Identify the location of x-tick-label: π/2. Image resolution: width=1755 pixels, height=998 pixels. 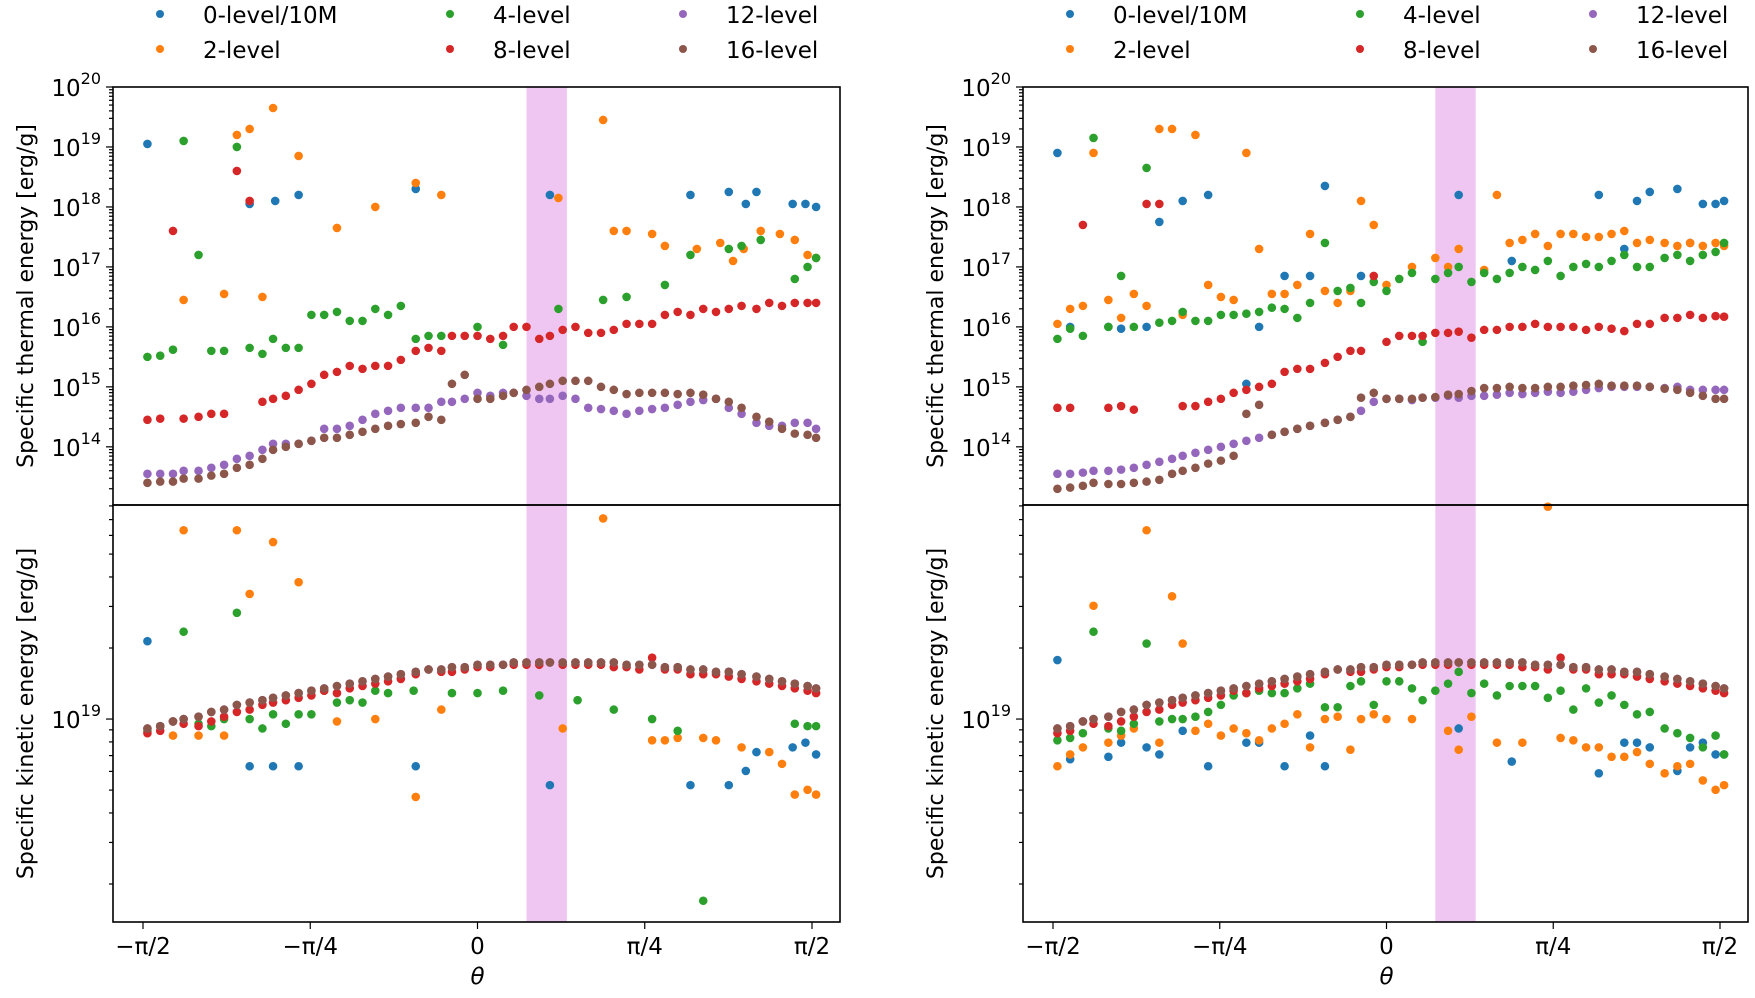
(812, 947).